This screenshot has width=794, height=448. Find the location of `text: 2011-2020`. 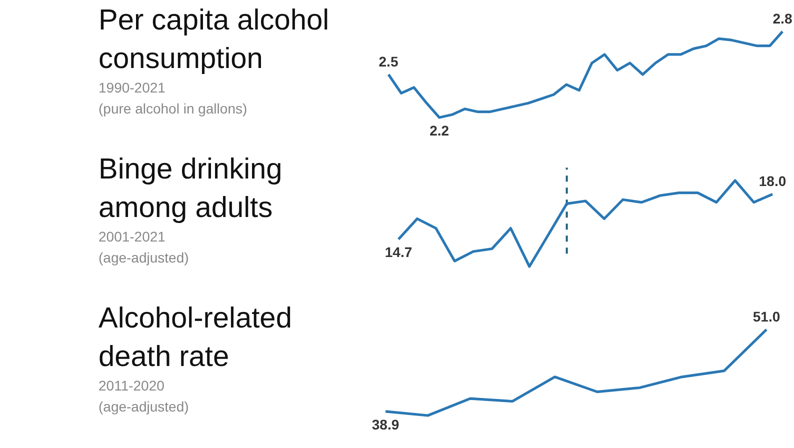

text: 2011-2020 is located at coordinates (131, 386).